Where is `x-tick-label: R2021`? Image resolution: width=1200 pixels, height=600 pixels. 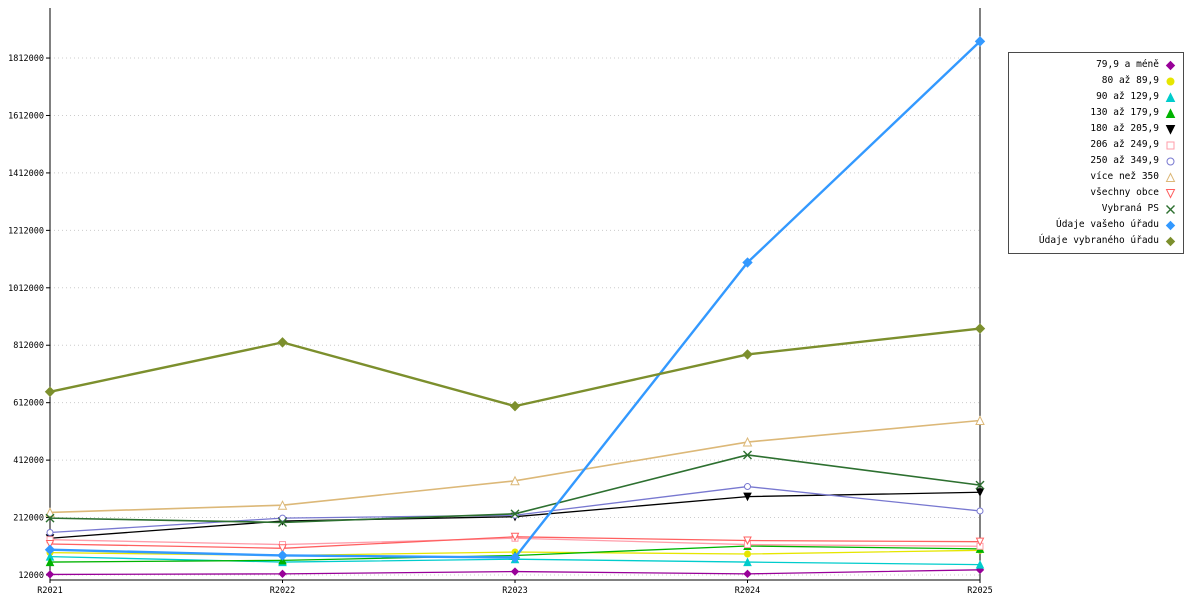
x-tick-label: R2021 is located at coordinates (50, 591).